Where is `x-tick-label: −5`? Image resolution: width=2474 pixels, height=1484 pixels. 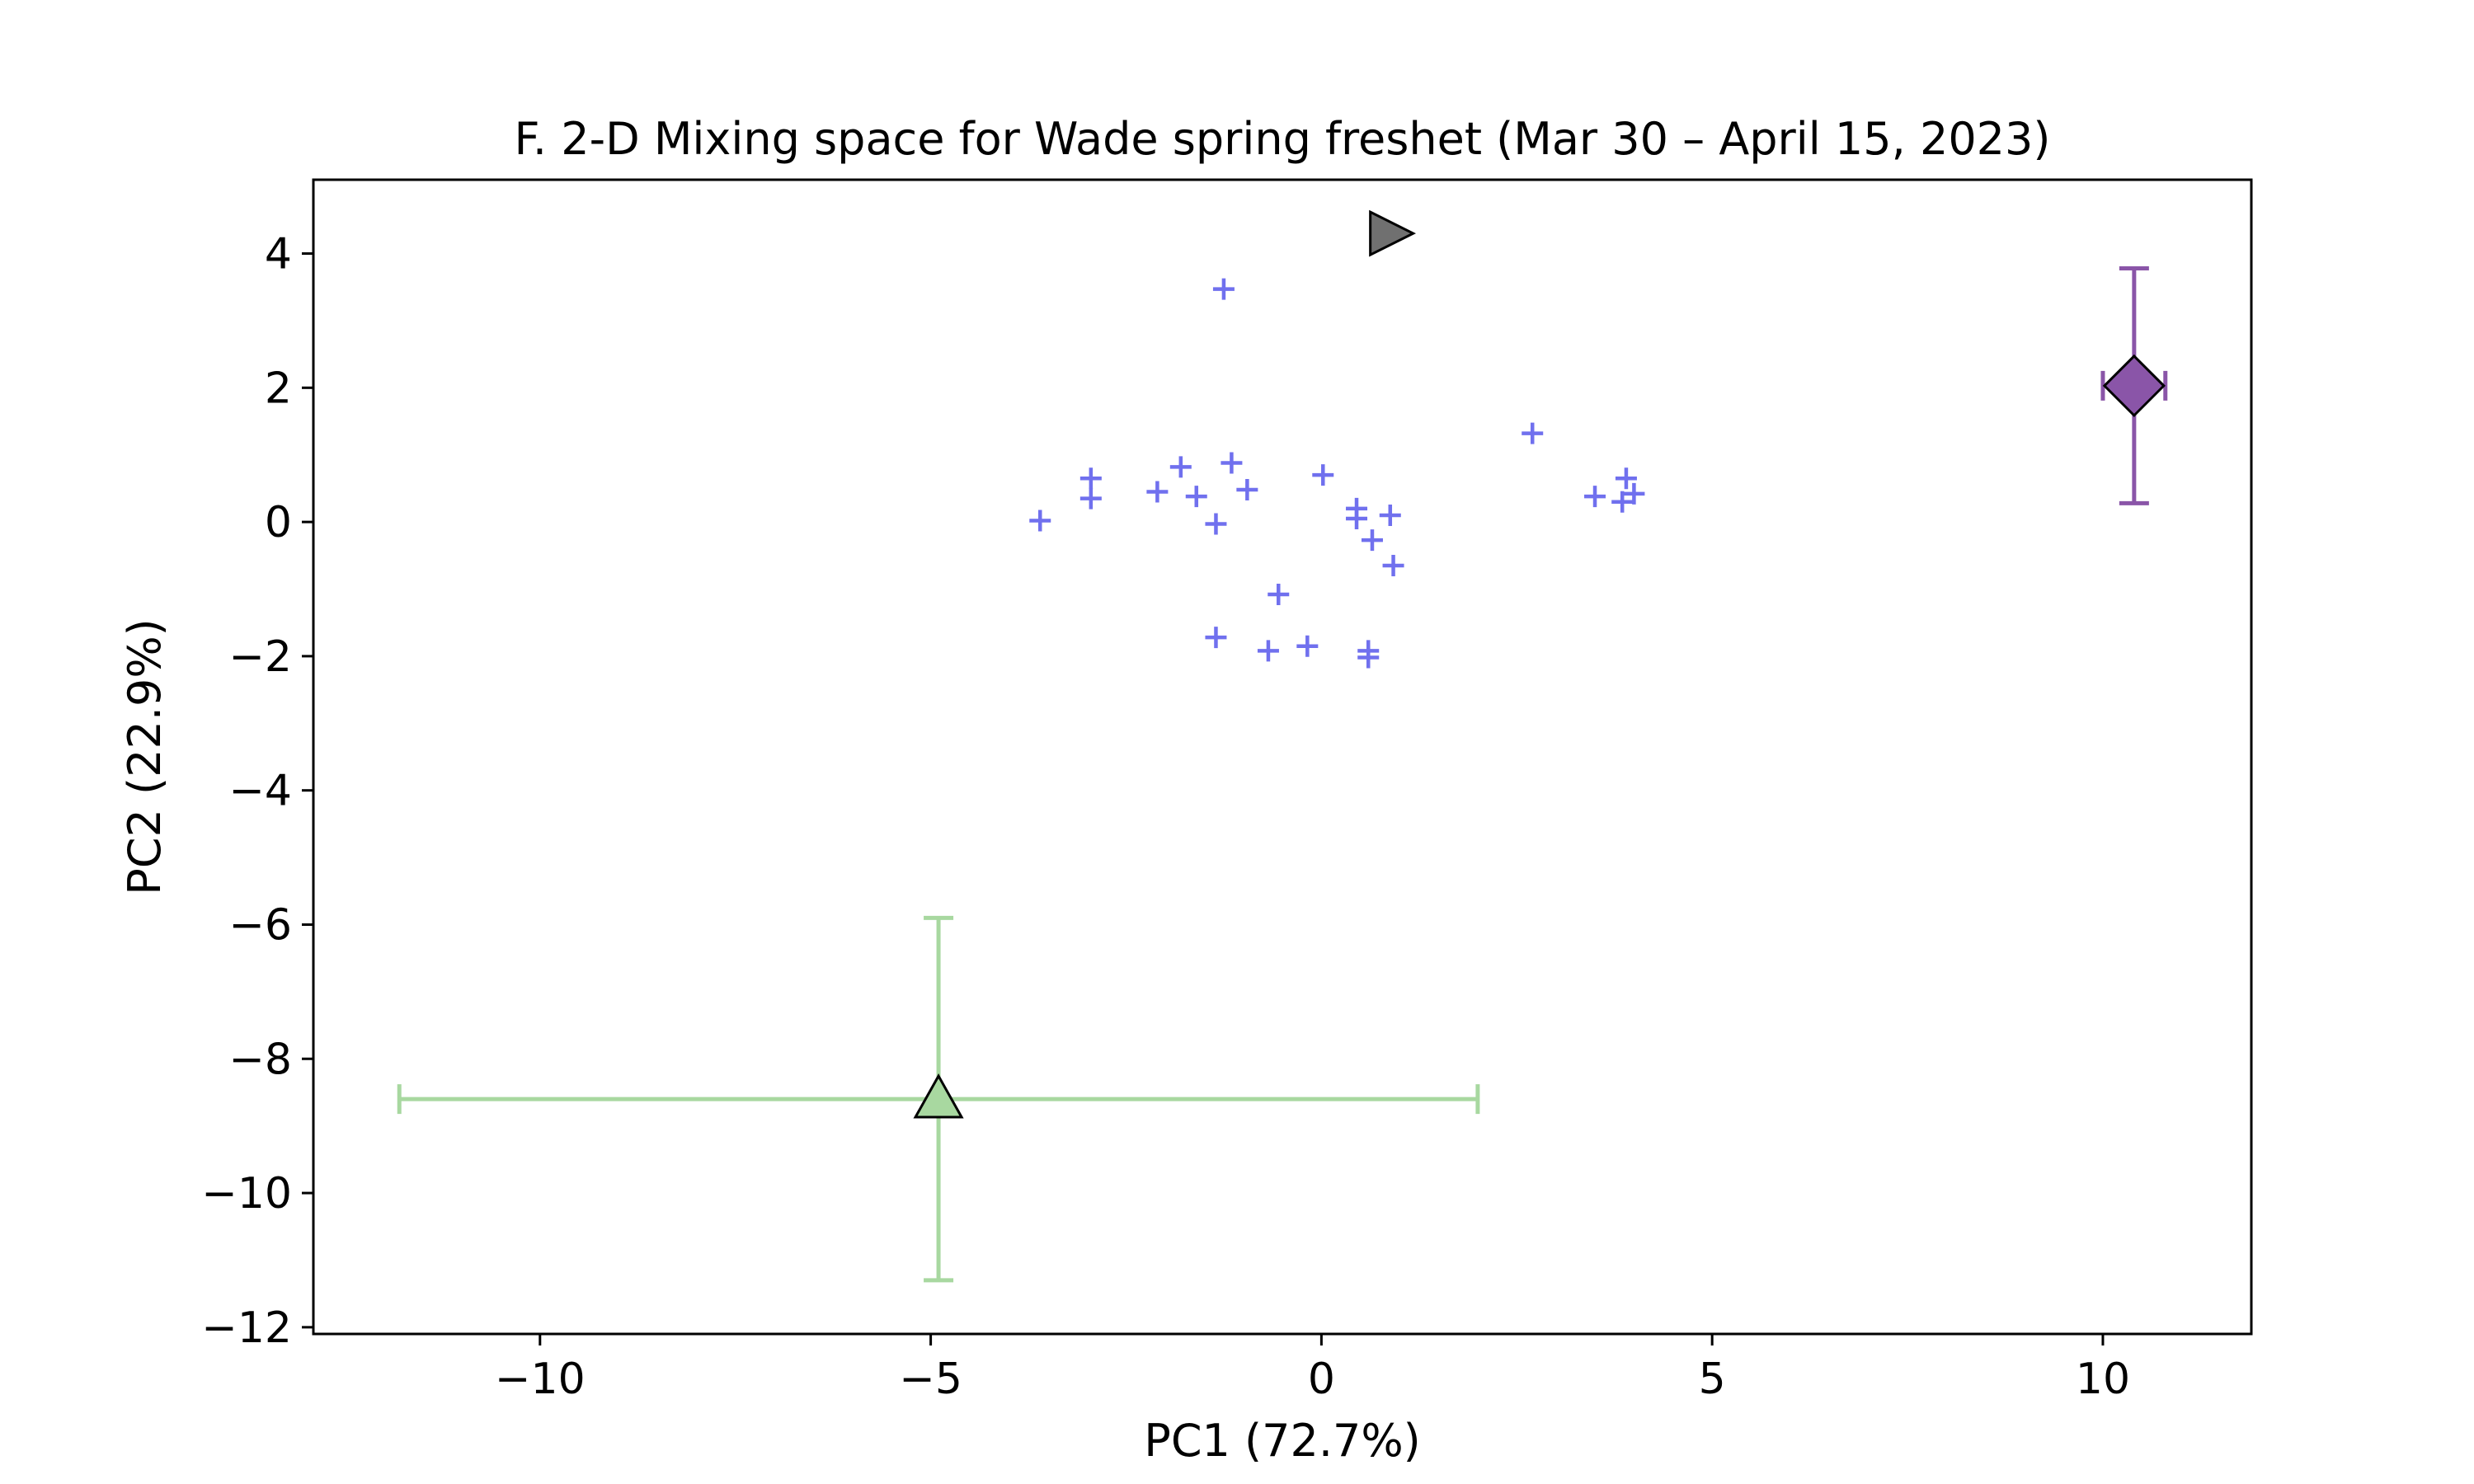 x-tick-label: −5 is located at coordinates (930, 1379).